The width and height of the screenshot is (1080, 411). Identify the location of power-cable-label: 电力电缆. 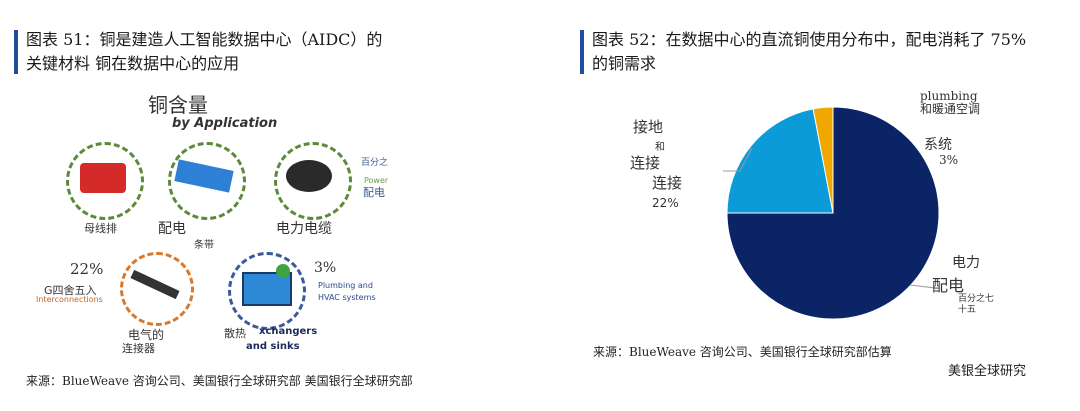
(304, 229).